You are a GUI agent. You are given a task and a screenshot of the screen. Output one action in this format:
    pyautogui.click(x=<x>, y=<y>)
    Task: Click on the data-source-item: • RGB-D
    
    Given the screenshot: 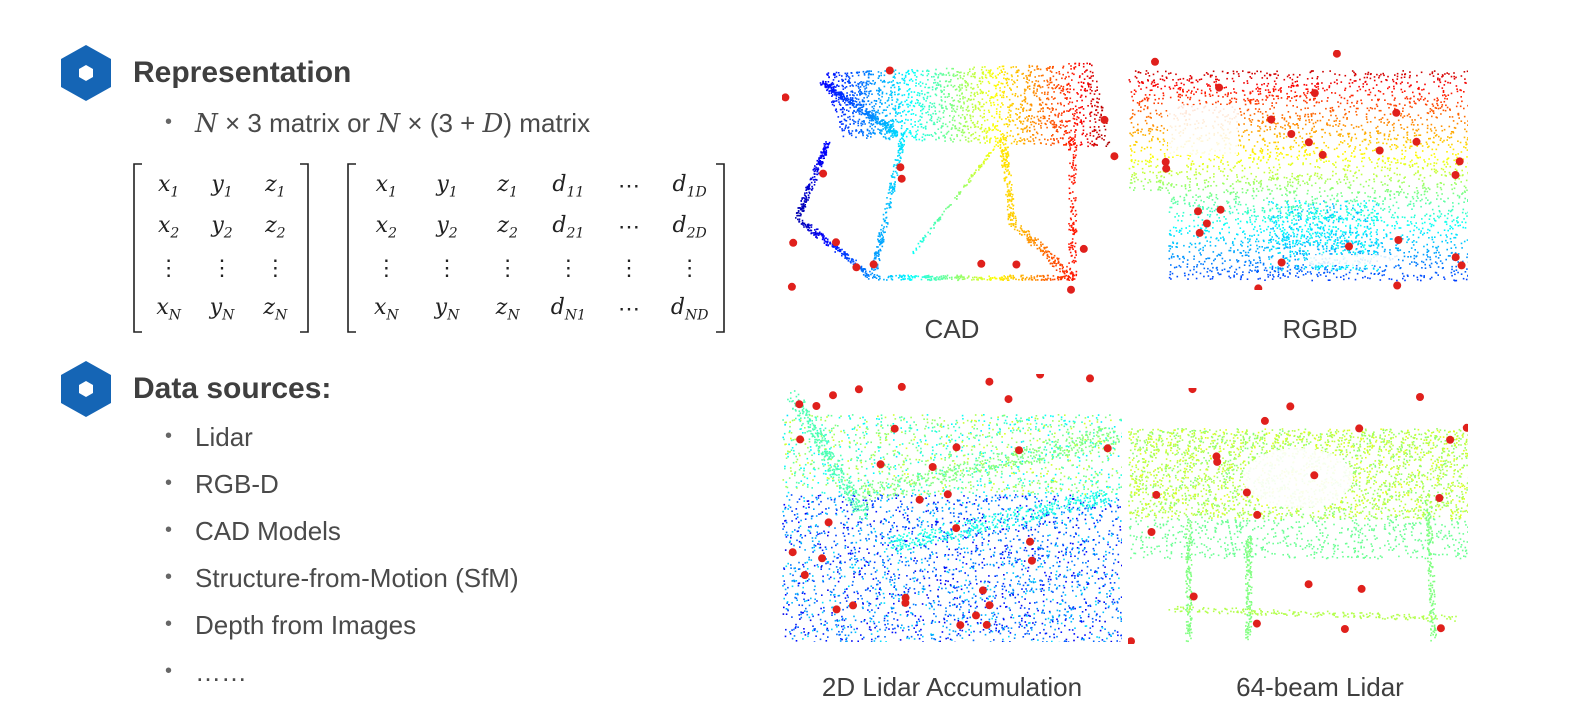 What is the action you would take?
    pyautogui.click(x=222, y=484)
    